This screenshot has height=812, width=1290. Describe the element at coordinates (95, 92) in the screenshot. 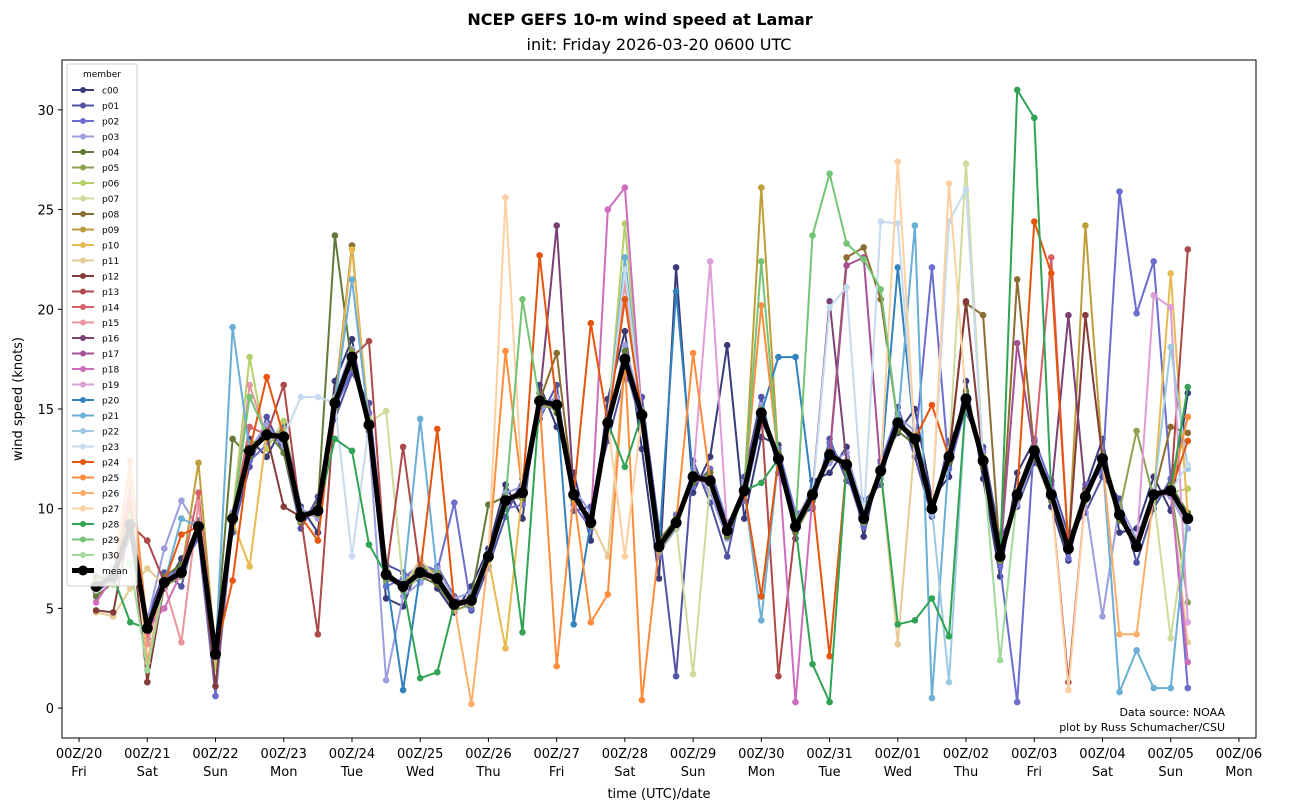

I see `legend-item-c00: c00` at that location.